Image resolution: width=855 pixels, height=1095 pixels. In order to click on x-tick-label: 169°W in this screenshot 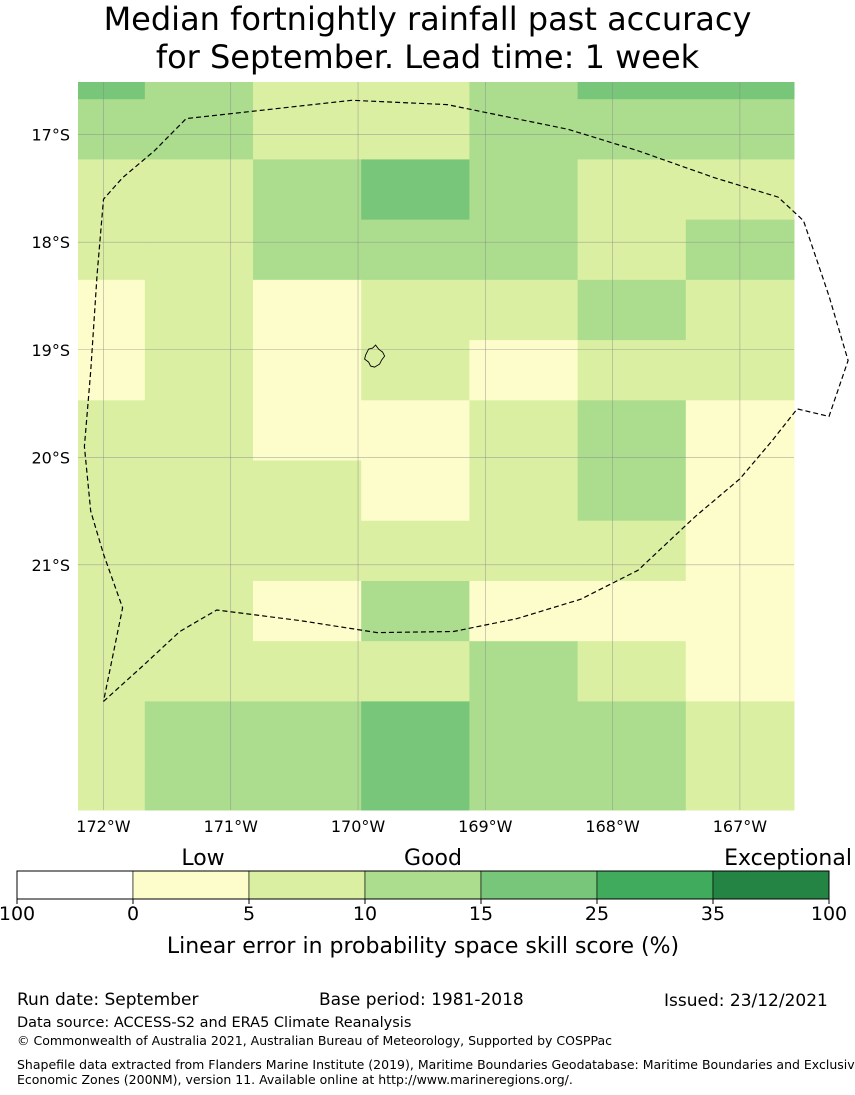, I will do `click(485, 826)`.